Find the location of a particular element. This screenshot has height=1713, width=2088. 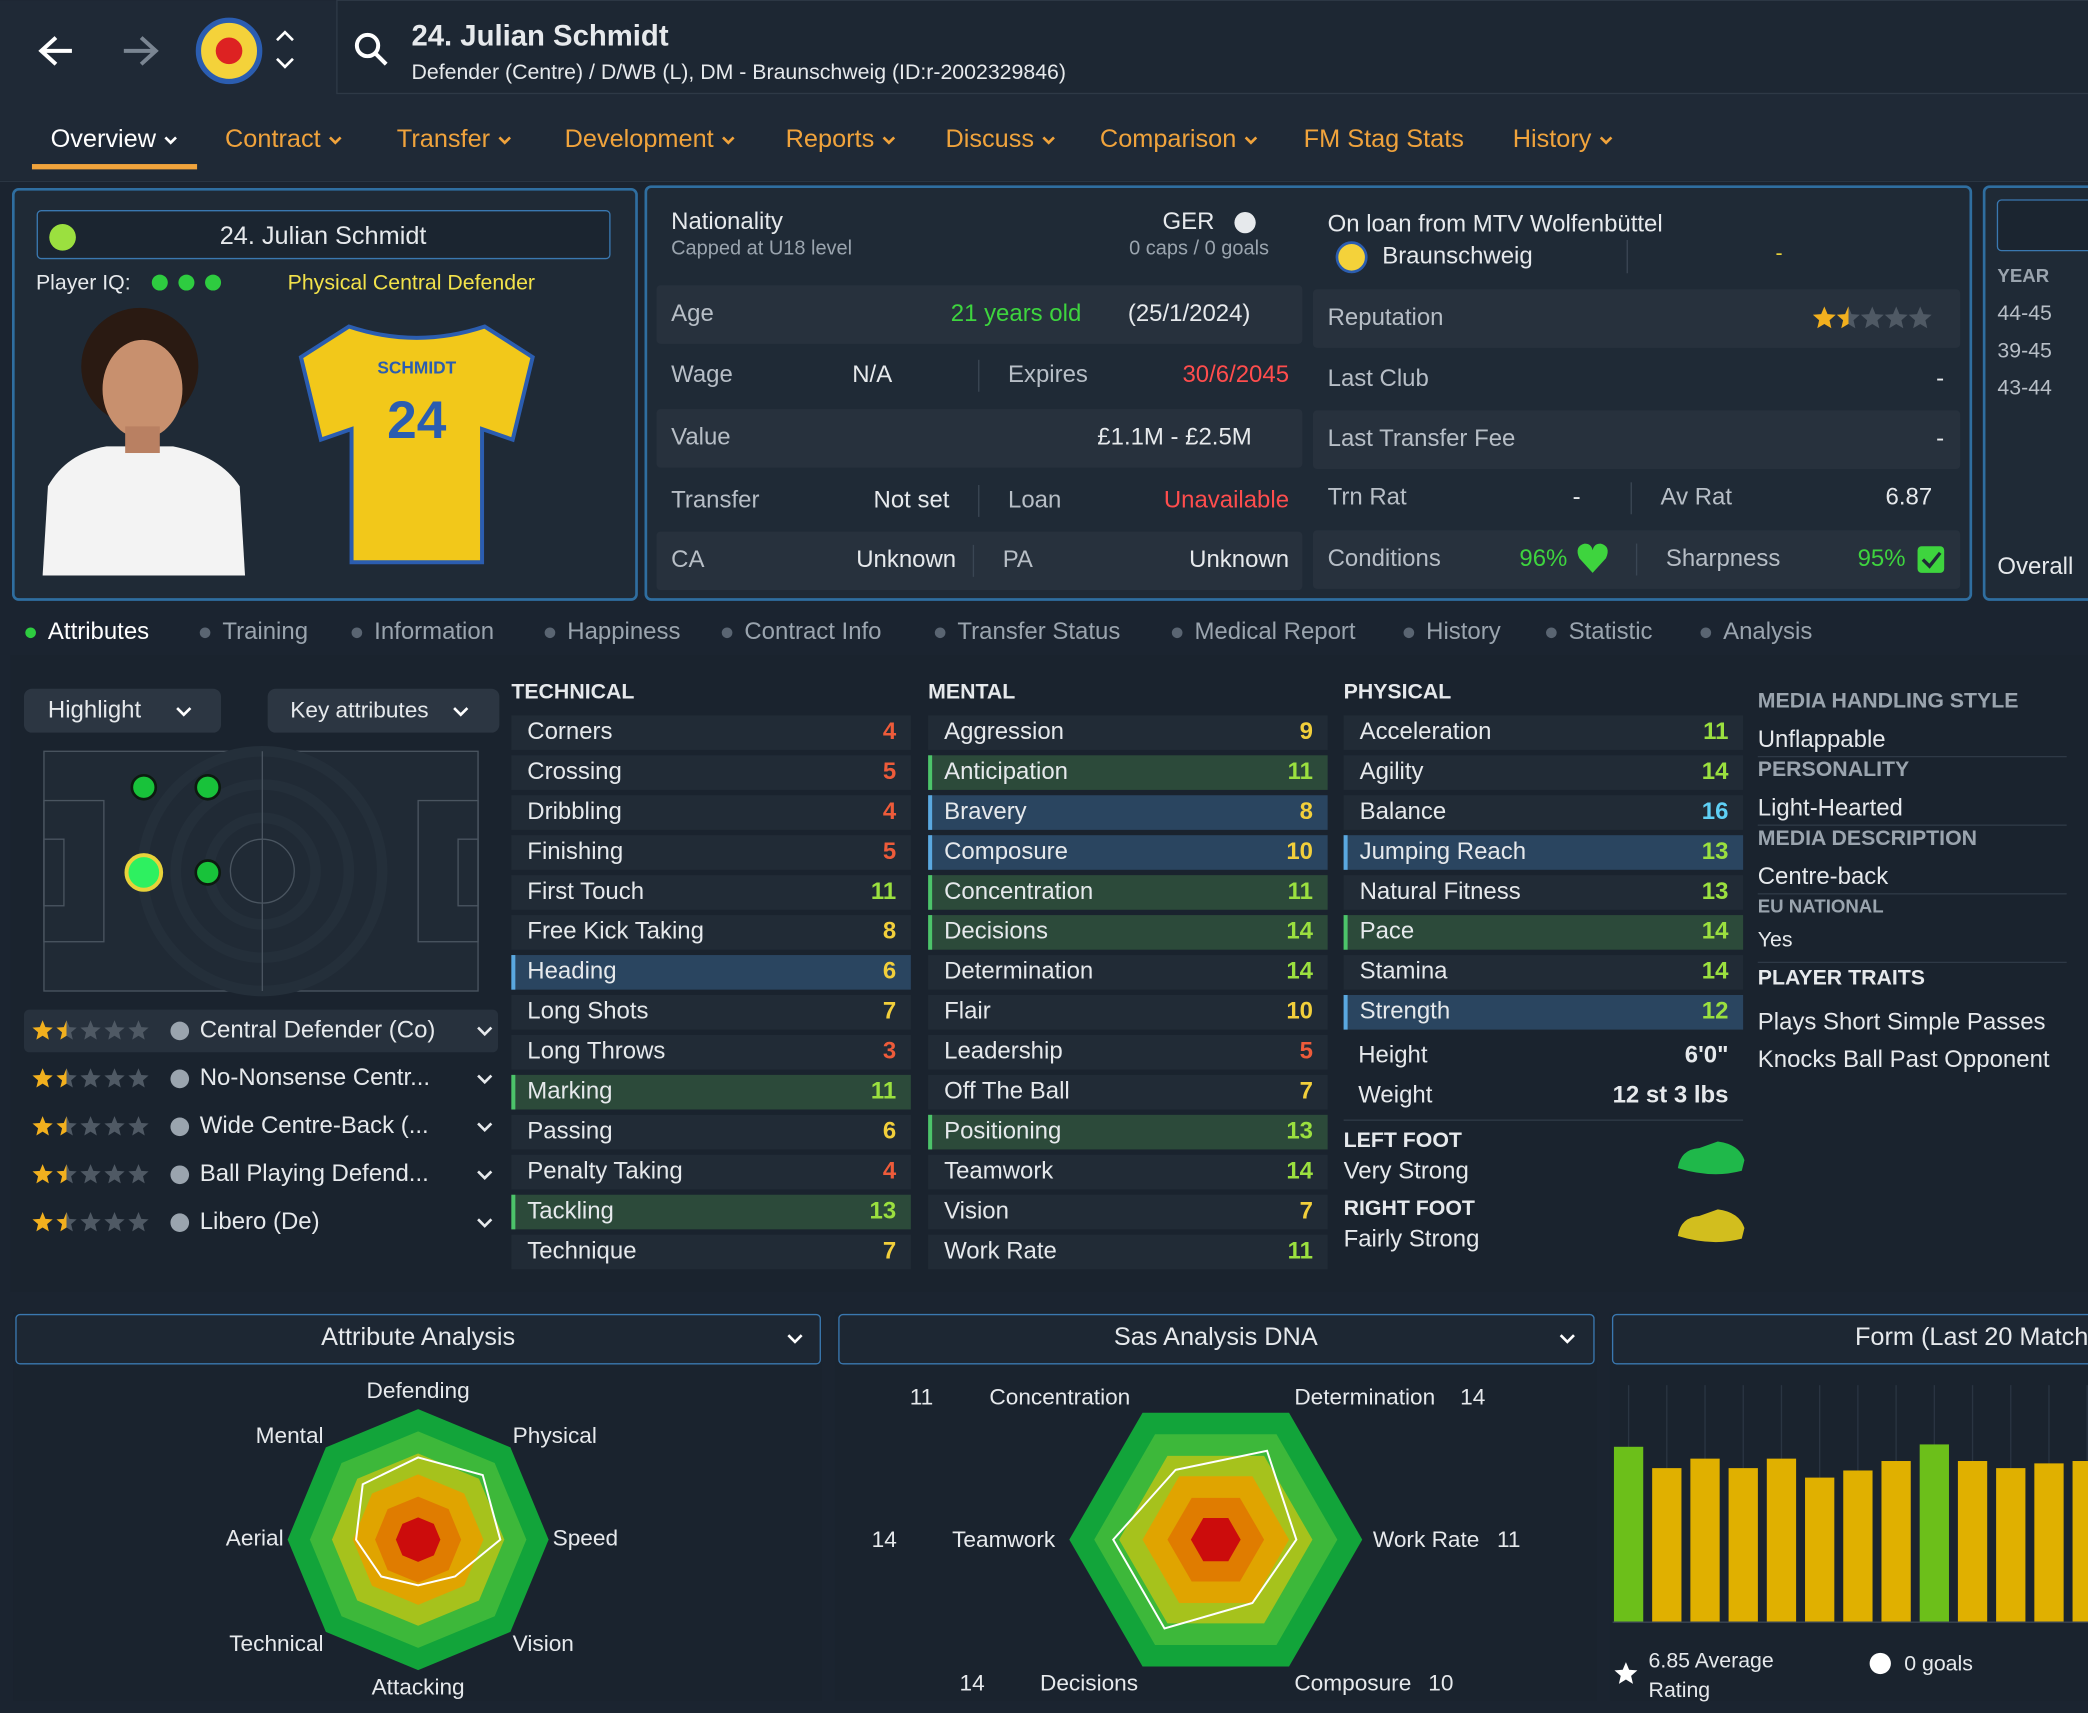

panel-title: Attribute Analysis is located at coordinates (418, 1337).